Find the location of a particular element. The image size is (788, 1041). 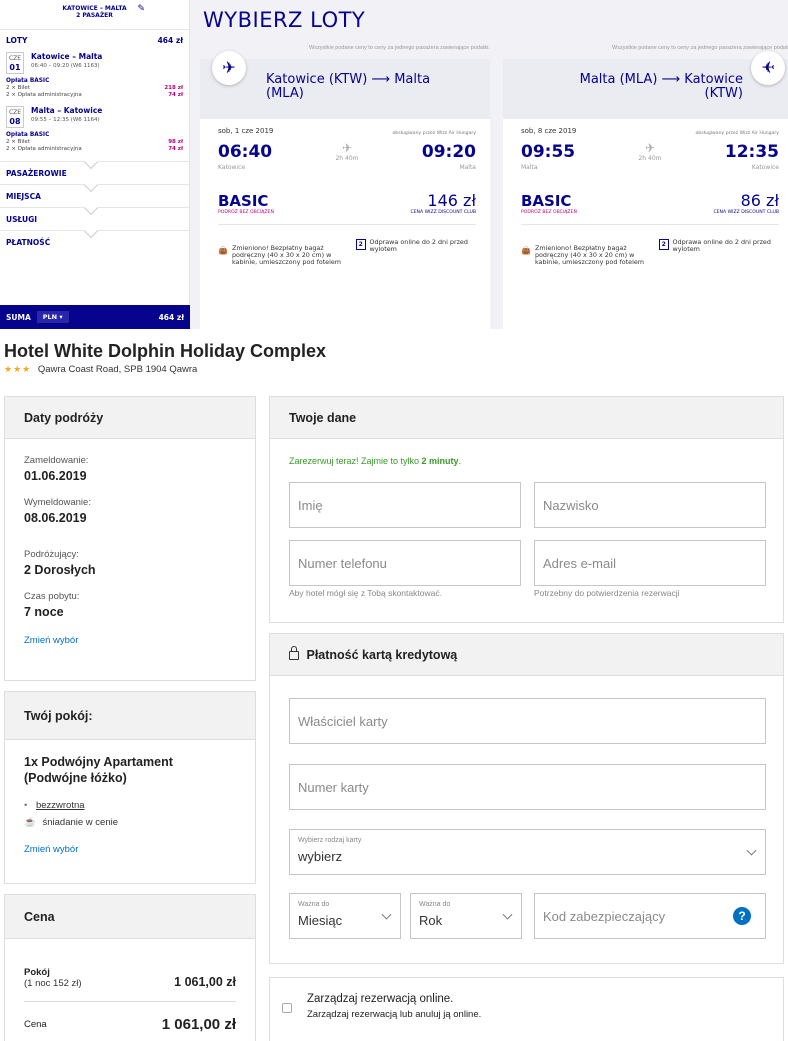

flight-date: sob, 8 cze 2019 is located at coordinates (549, 131).